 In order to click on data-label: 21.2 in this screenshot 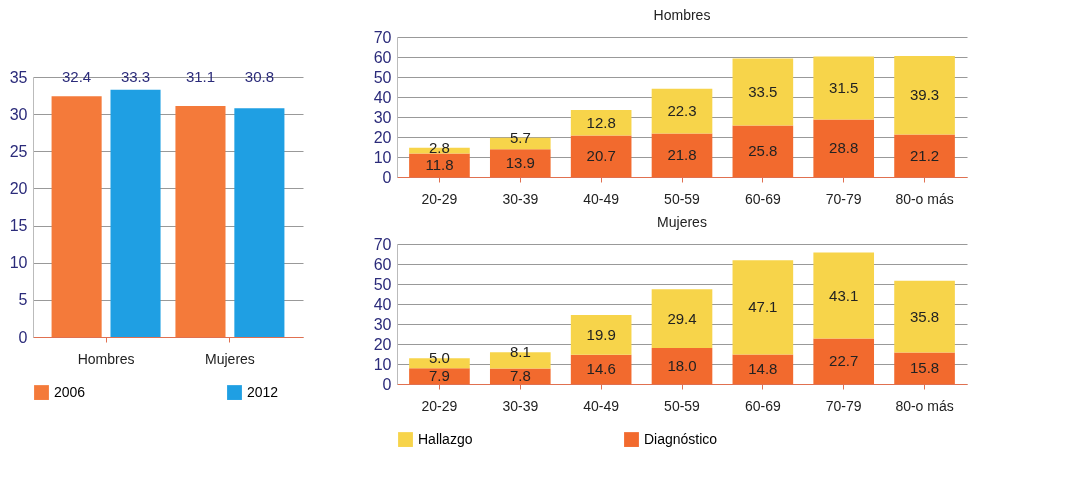, I will do `click(924, 155)`.